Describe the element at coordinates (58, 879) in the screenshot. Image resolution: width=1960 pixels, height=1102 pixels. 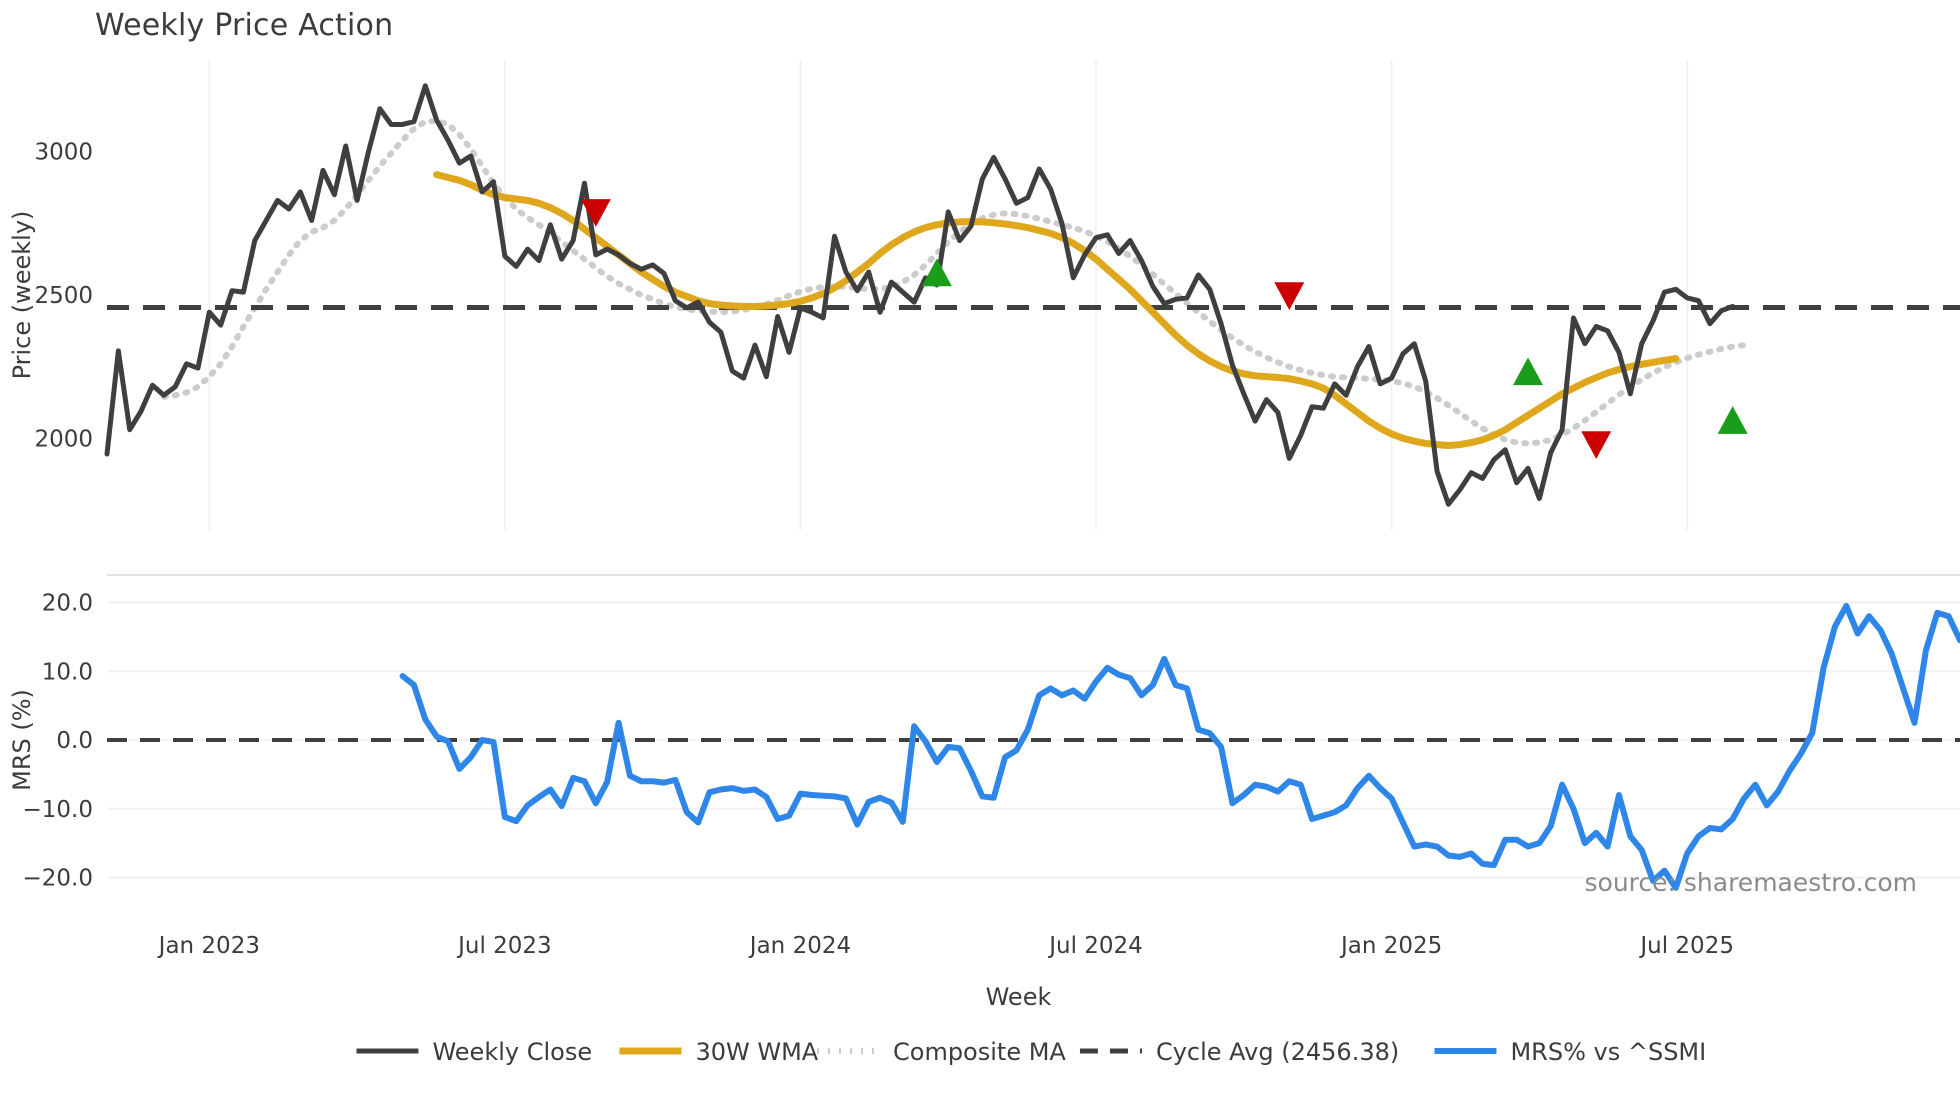
I see `mrs-ytick-label-0: −20.0` at that location.